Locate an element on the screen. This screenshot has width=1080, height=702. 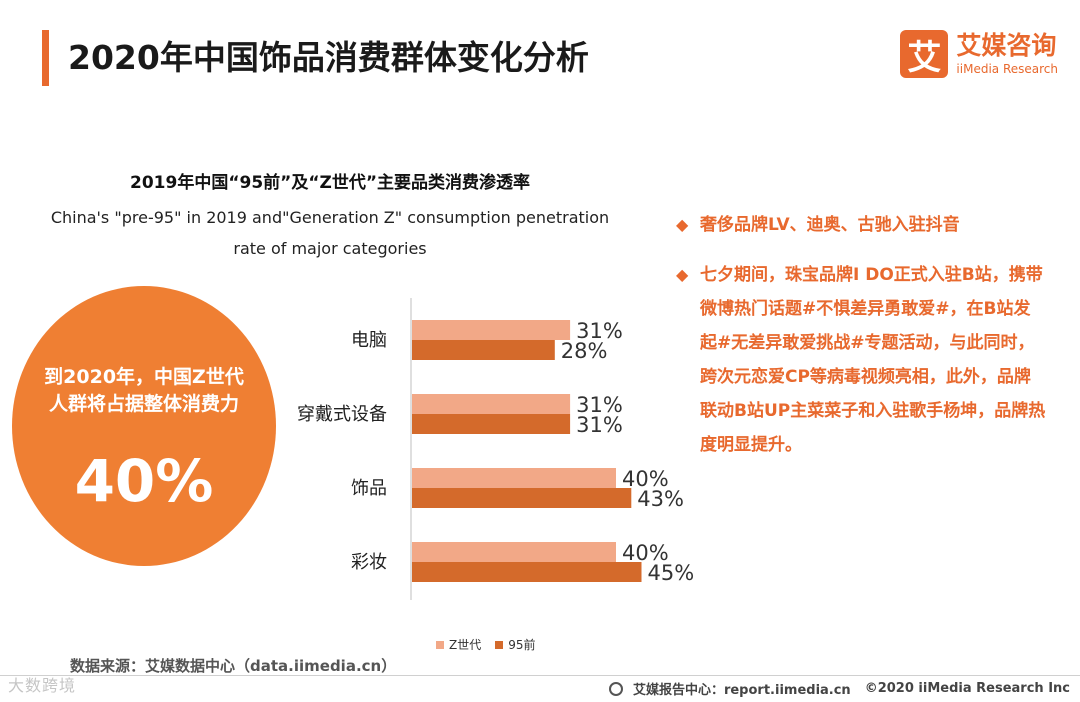
title-accent-bar is located at coordinates (45, 58).